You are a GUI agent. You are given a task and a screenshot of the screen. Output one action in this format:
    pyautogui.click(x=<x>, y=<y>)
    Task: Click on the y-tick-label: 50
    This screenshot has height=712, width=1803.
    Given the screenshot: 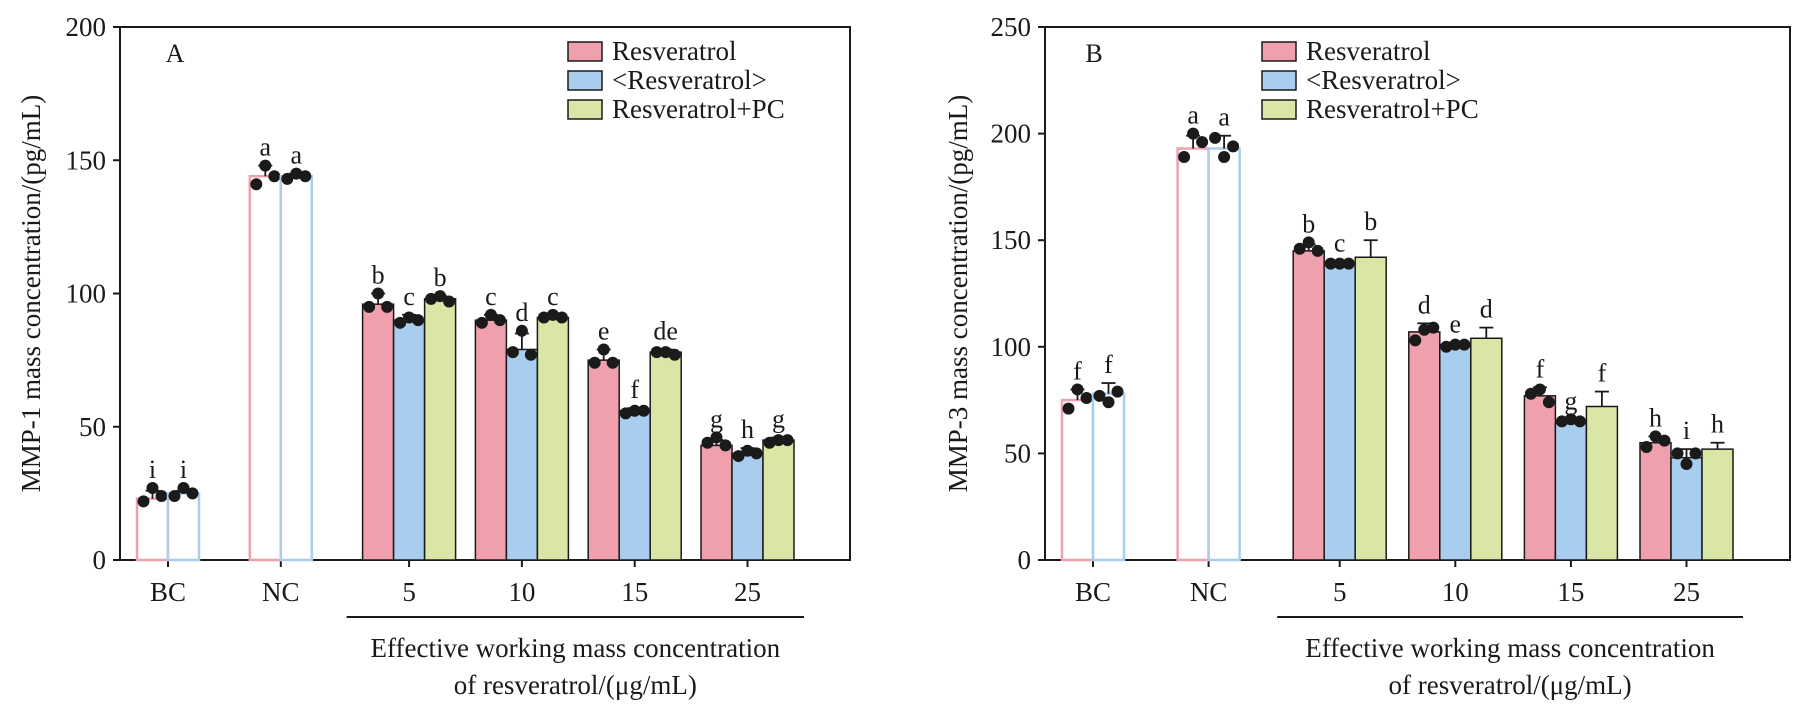 What is the action you would take?
    pyautogui.click(x=1017, y=453)
    